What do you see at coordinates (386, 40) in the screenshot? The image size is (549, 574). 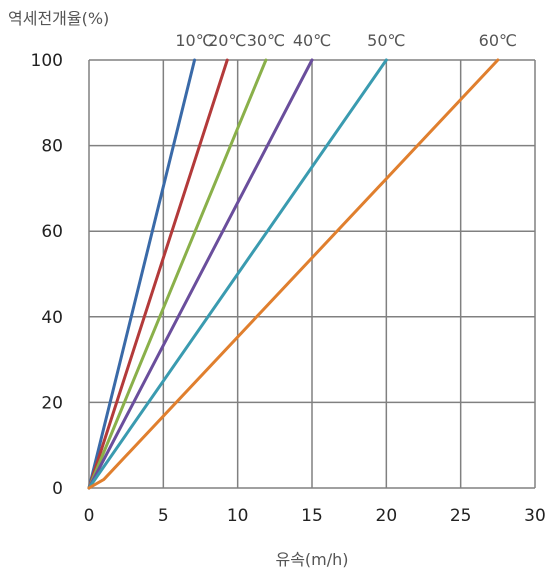 I see `series-label: 50℃` at bounding box center [386, 40].